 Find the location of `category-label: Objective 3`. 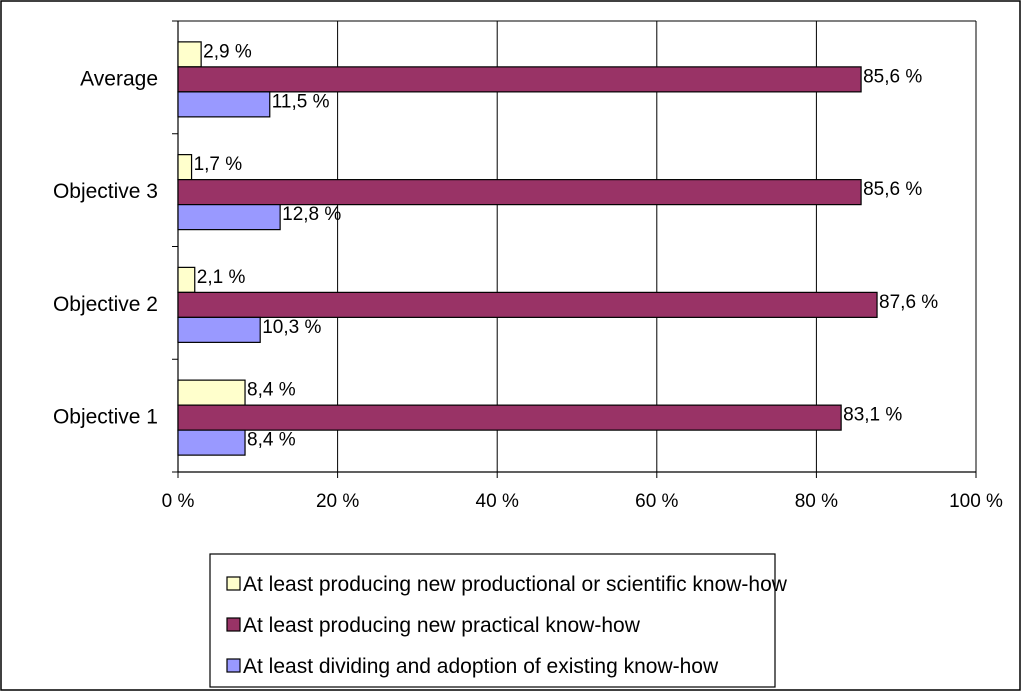

category-label: Objective 3 is located at coordinates (105, 191).